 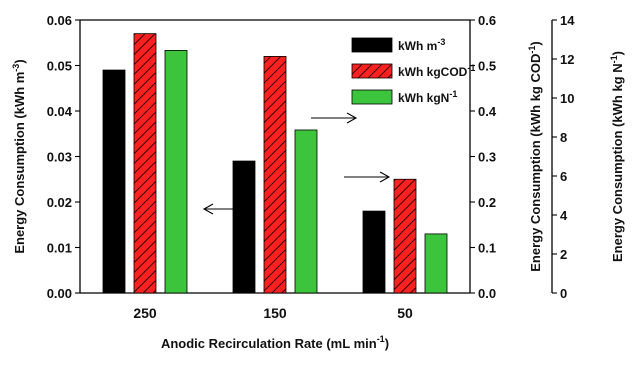 What do you see at coordinates (564, 215) in the screenshot?
I see `right-tick-label: 4` at bounding box center [564, 215].